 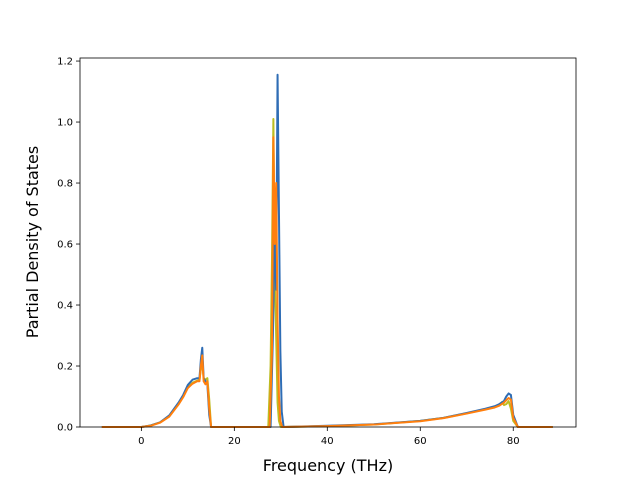 I want to click on y-tick-label: 0.8, so click(x=65, y=184).